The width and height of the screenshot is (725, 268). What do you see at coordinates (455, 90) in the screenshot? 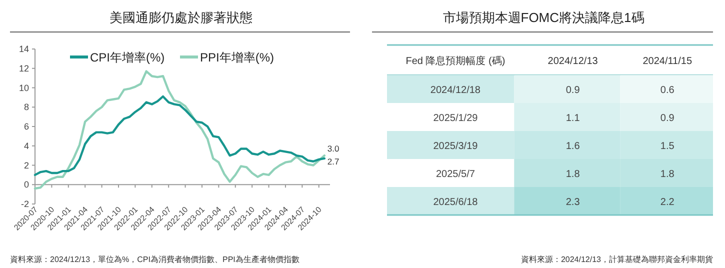
I see `y-tick-label: 2024/12/18` at bounding box center [455, 90].